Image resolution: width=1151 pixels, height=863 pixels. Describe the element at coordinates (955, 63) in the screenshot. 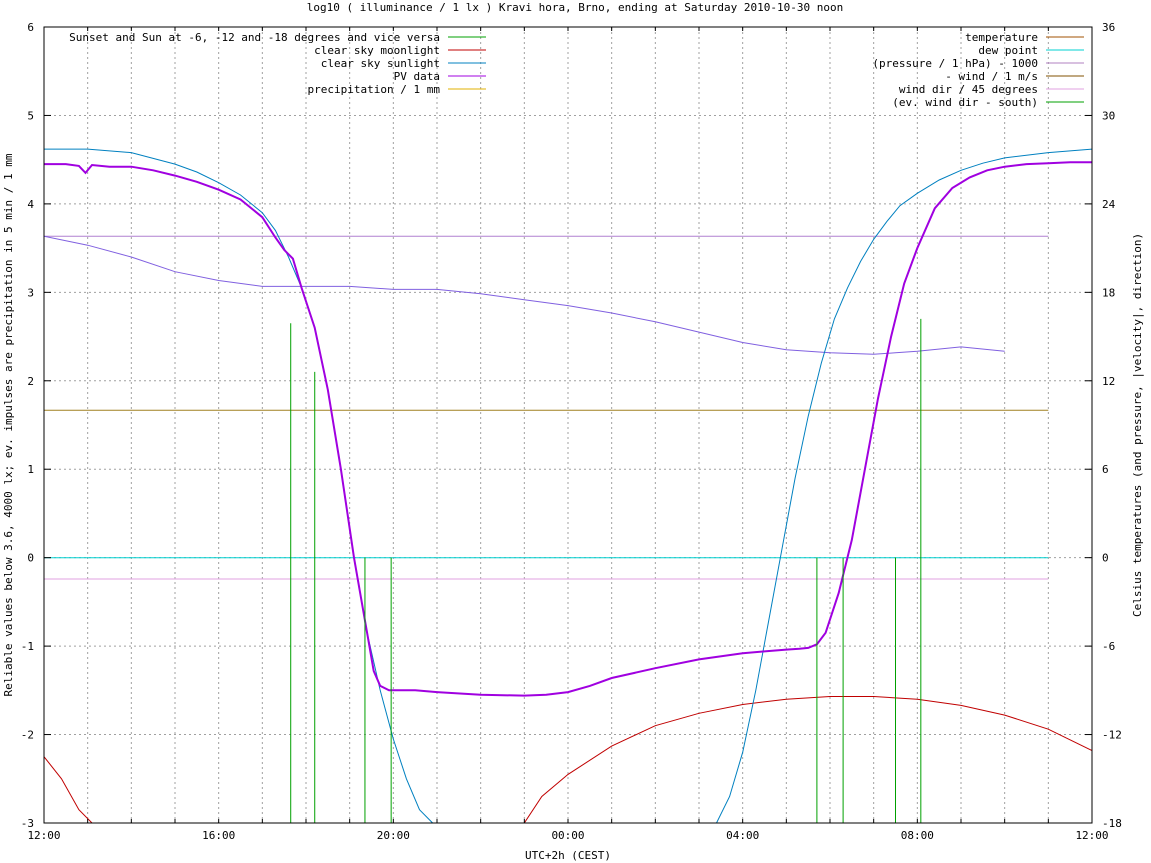

I see `legend-right-label: (pressure / 1 hPa) - 1000` at that location.